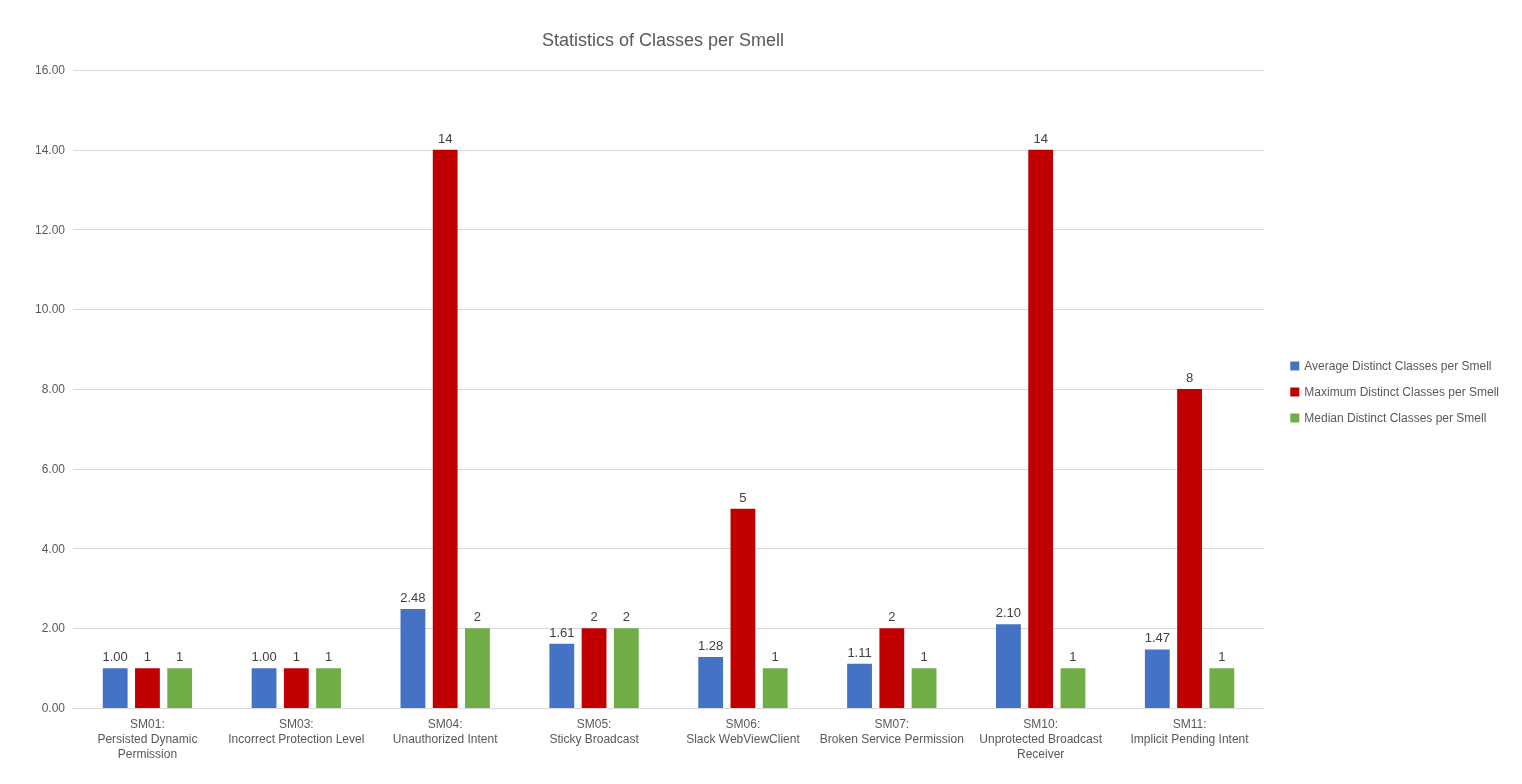 The height and width of the screenshot is (784, 1522). Describe the element at coordinates (413, 598) in the screenshot. I see `data-label: 2.48` at that location.